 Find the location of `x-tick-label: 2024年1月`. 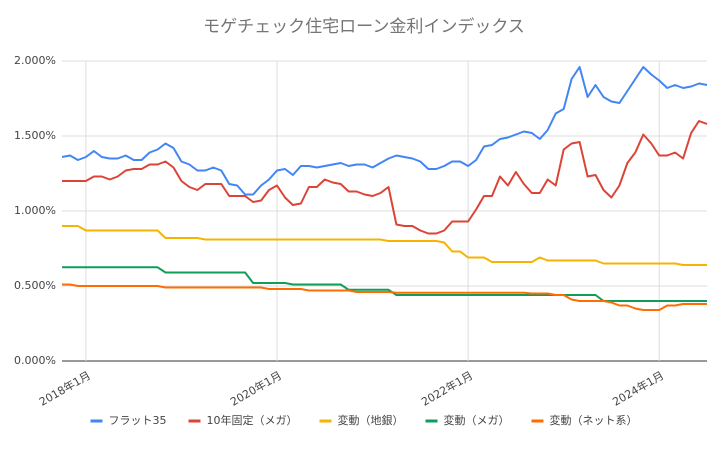

x-tick-label: 2024年1月 is located at coordinates (638, 388).